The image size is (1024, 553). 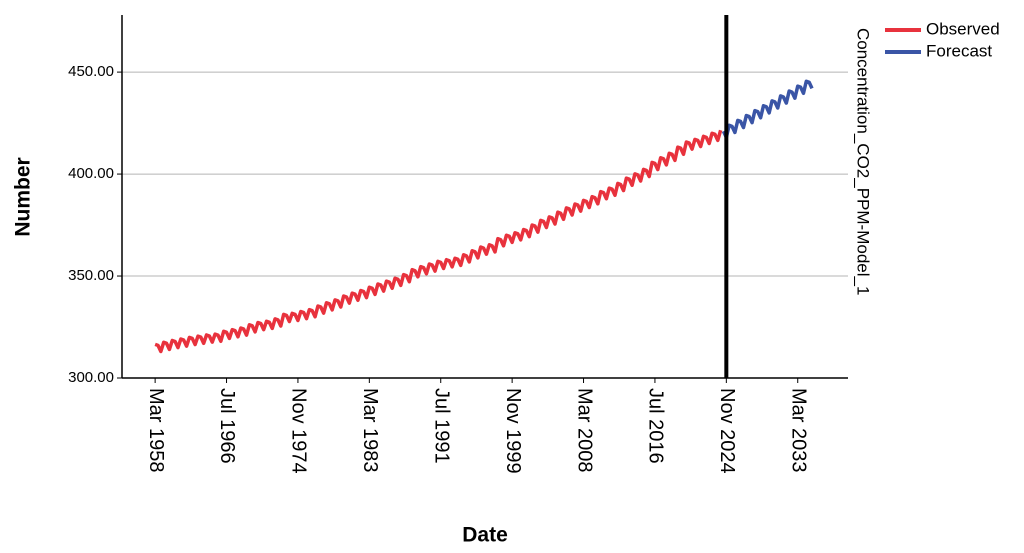 What do you see at coordinates (959, 50) in the screenshot?
I see `legend-label: Forecast` at bounding box center [959, 50].